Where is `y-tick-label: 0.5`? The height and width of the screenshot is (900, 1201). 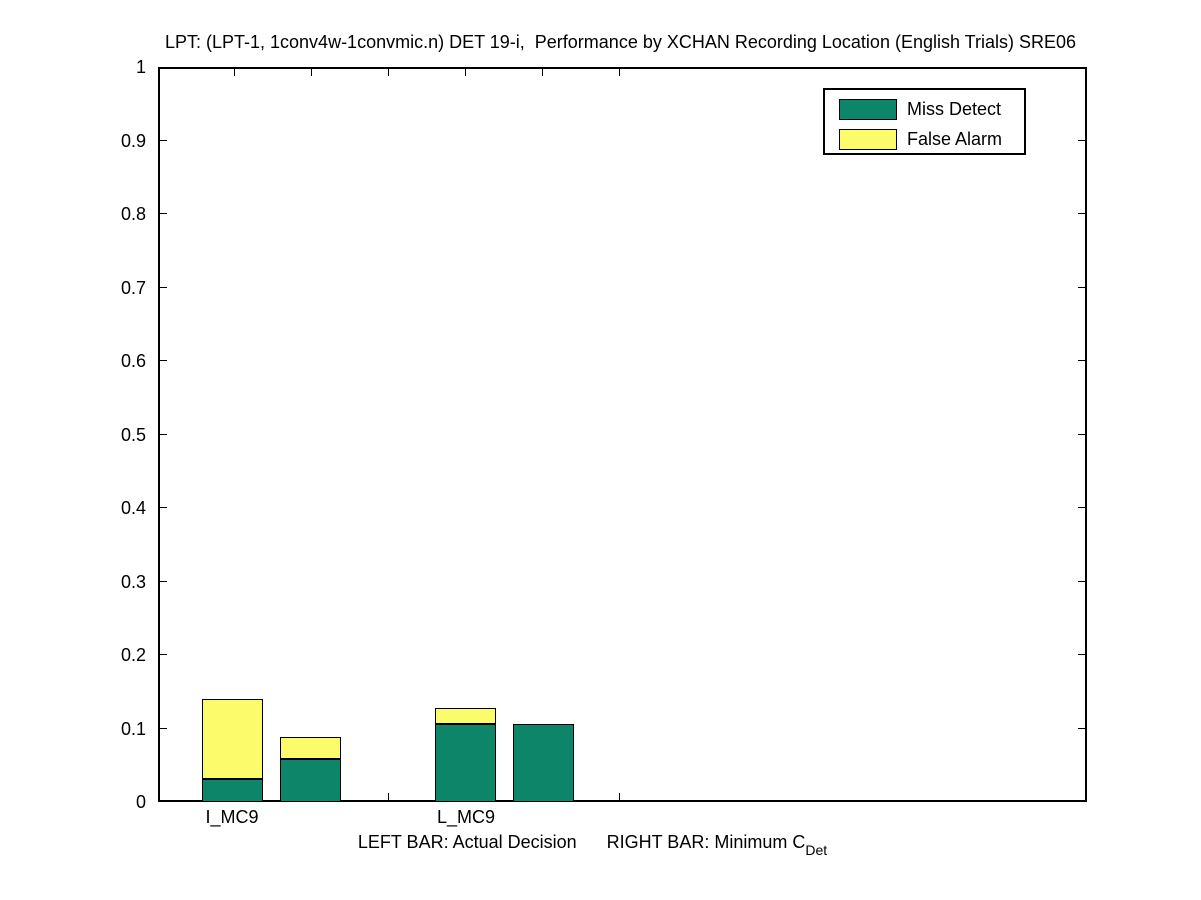
y-tick-label: 0.5 is located at coordinates (133, 435).